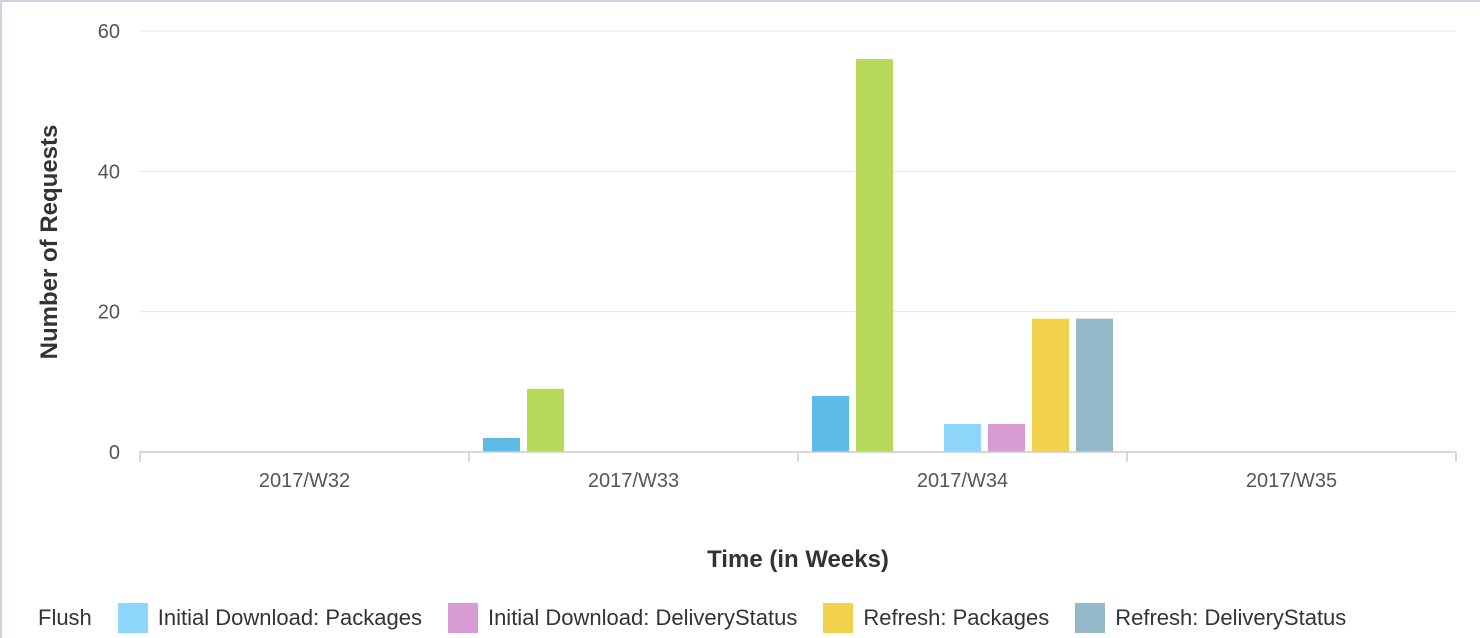  Describe the element at coordinates (109, 172) in the screenshot. I see `y-tick-label: 40` at that location.